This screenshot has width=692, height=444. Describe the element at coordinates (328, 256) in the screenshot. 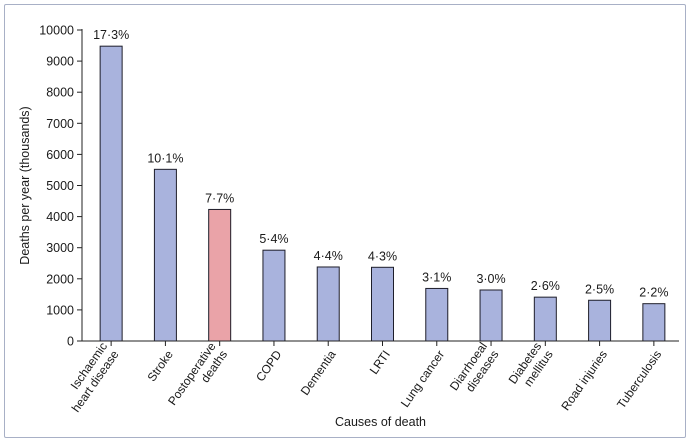

I see `bar-data-label: 4·4%` at that location.